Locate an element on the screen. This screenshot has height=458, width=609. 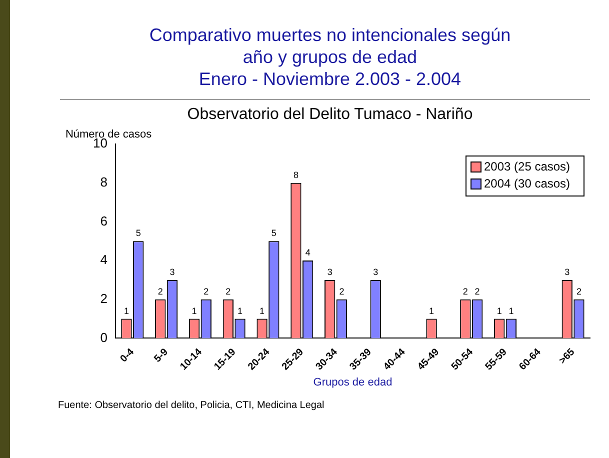
y-tick-label: 8 is located at coordinates (104, 182).